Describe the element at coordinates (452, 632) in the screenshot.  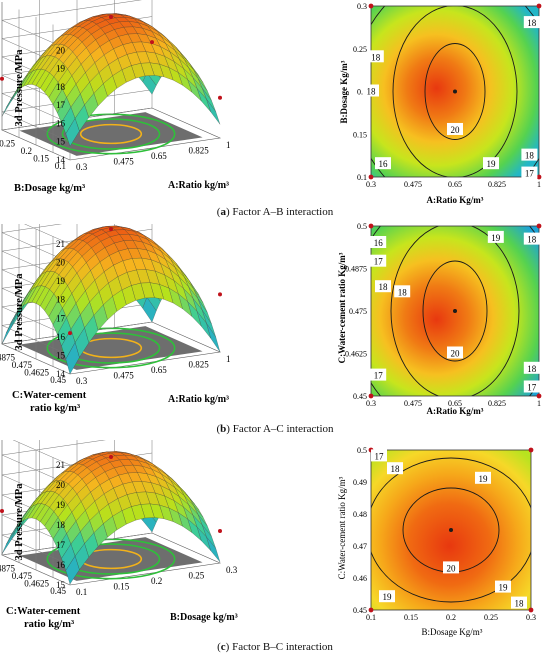
I see `x-axis-label: B:Dosage Kg/m³` at that location.